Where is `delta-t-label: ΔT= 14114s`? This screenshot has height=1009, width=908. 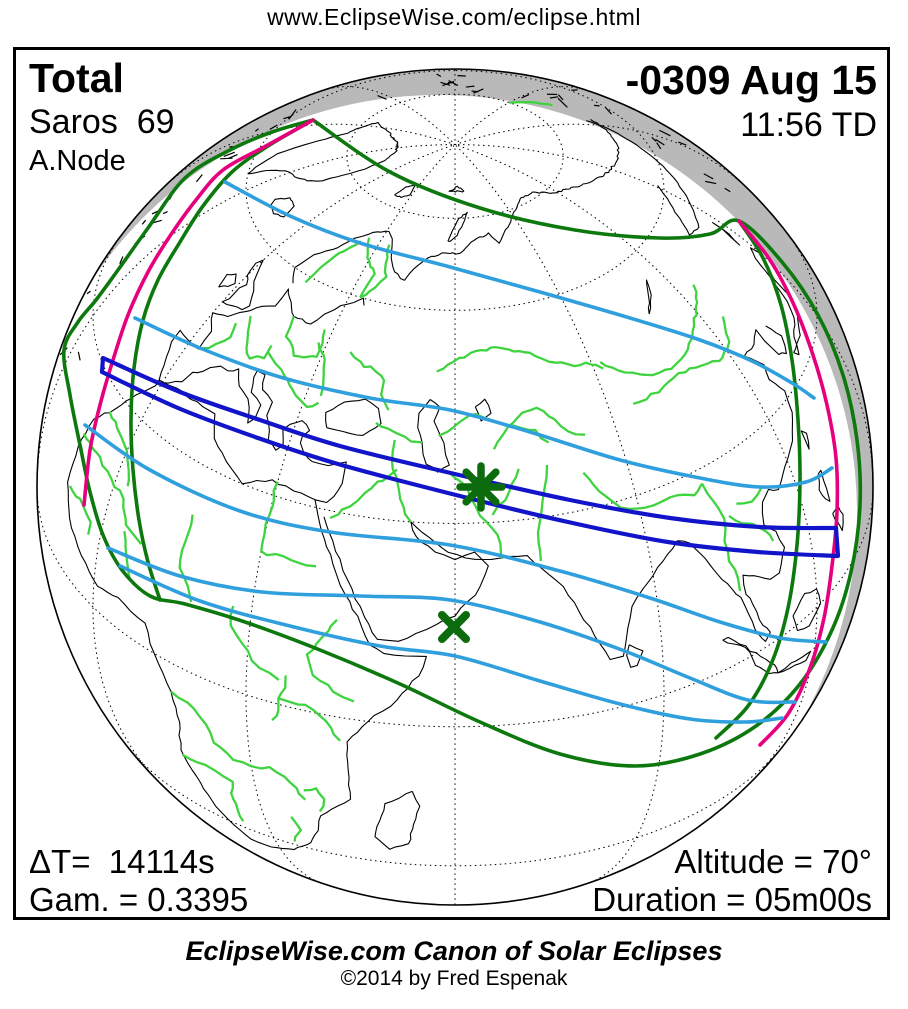 delta-t-label: ΔT= 14114s is located at coordinates (138, 862).